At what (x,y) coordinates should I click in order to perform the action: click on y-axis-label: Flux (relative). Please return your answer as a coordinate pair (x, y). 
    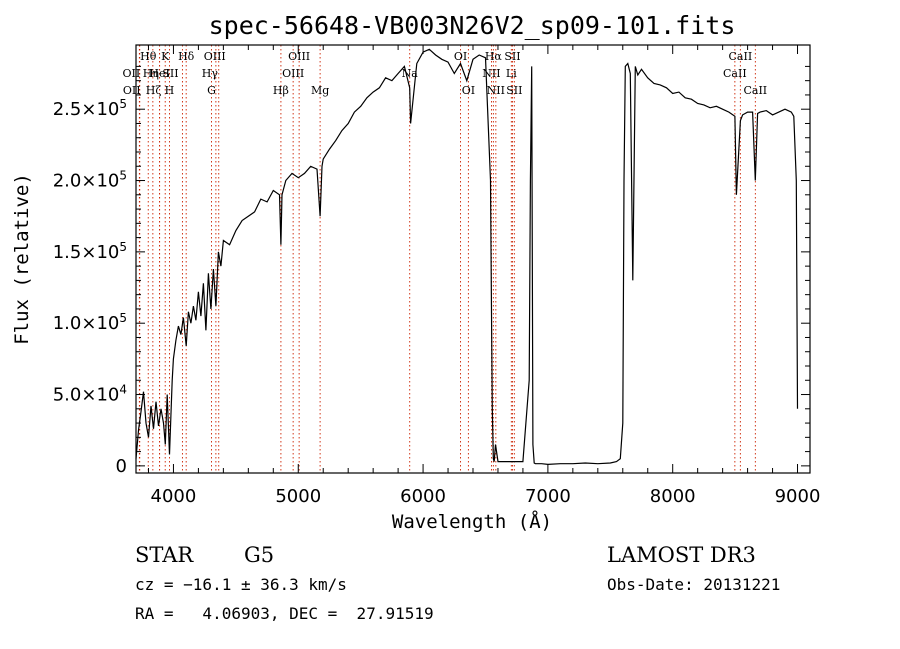
    Looking at the image, I should click on (22, 259).